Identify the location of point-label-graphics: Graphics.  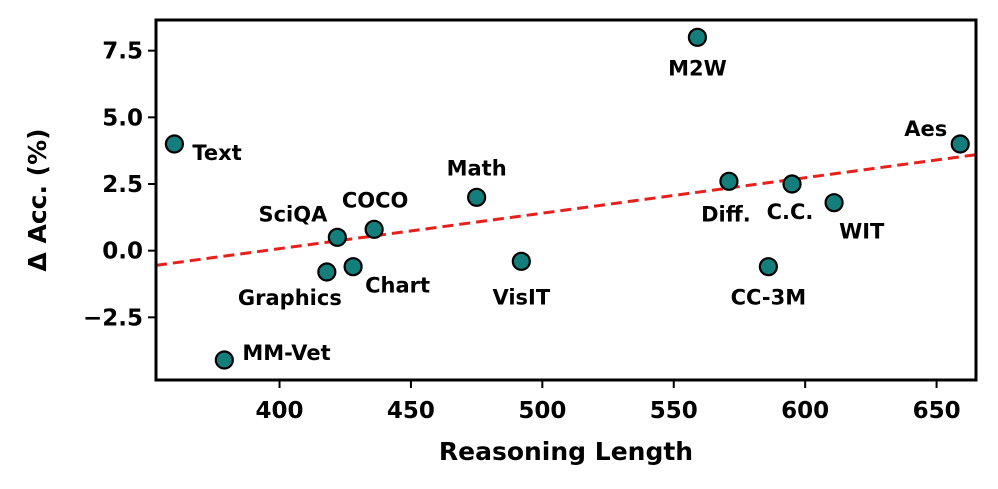
(290, 298).